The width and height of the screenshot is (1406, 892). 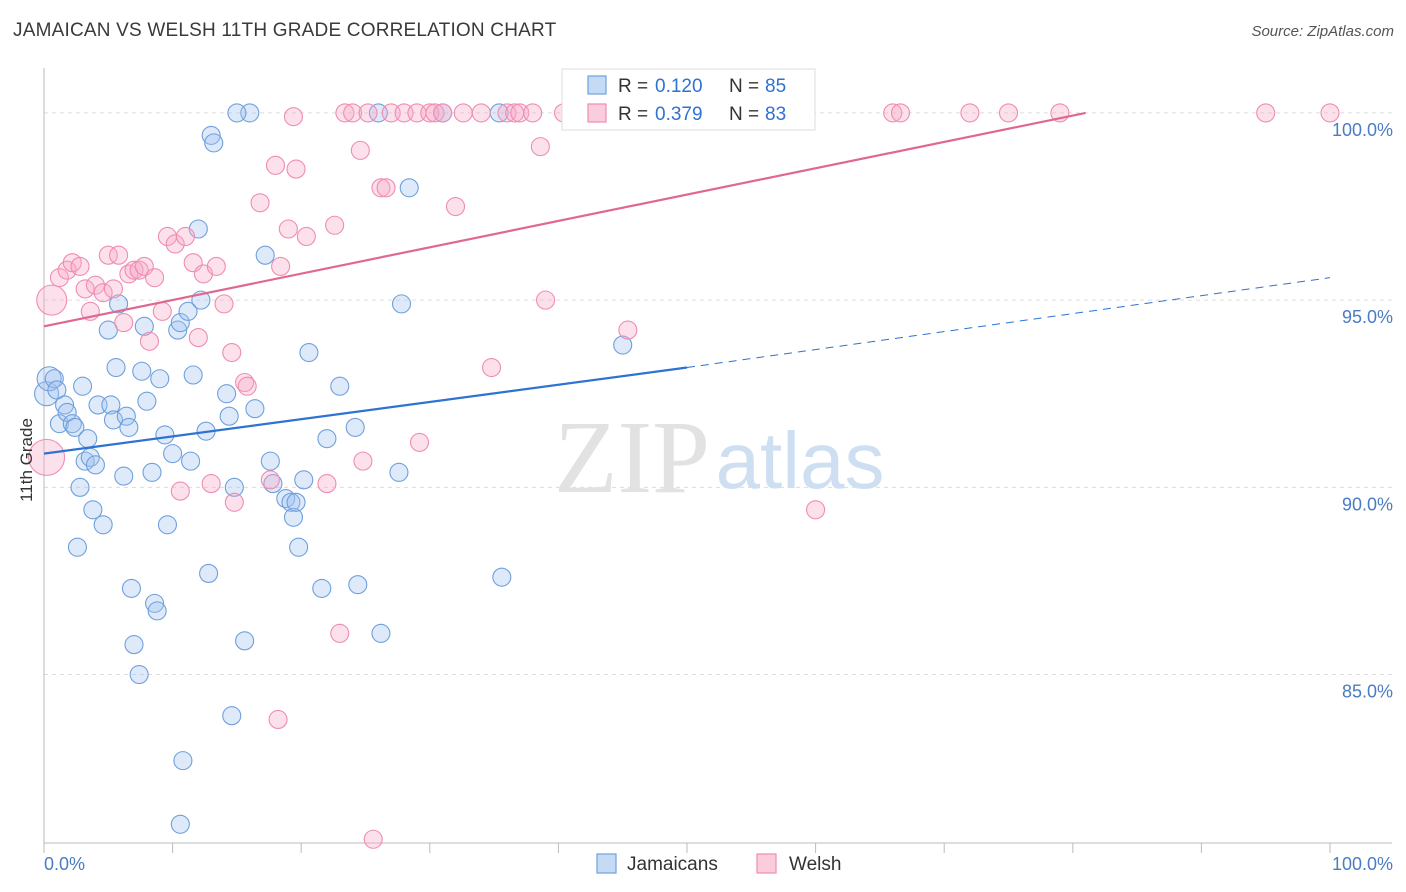 What do you see at coordinates (744, 114) in the screenshot?
I see `legend-n-label-welsh: N =` at bounding box center [744, 114].